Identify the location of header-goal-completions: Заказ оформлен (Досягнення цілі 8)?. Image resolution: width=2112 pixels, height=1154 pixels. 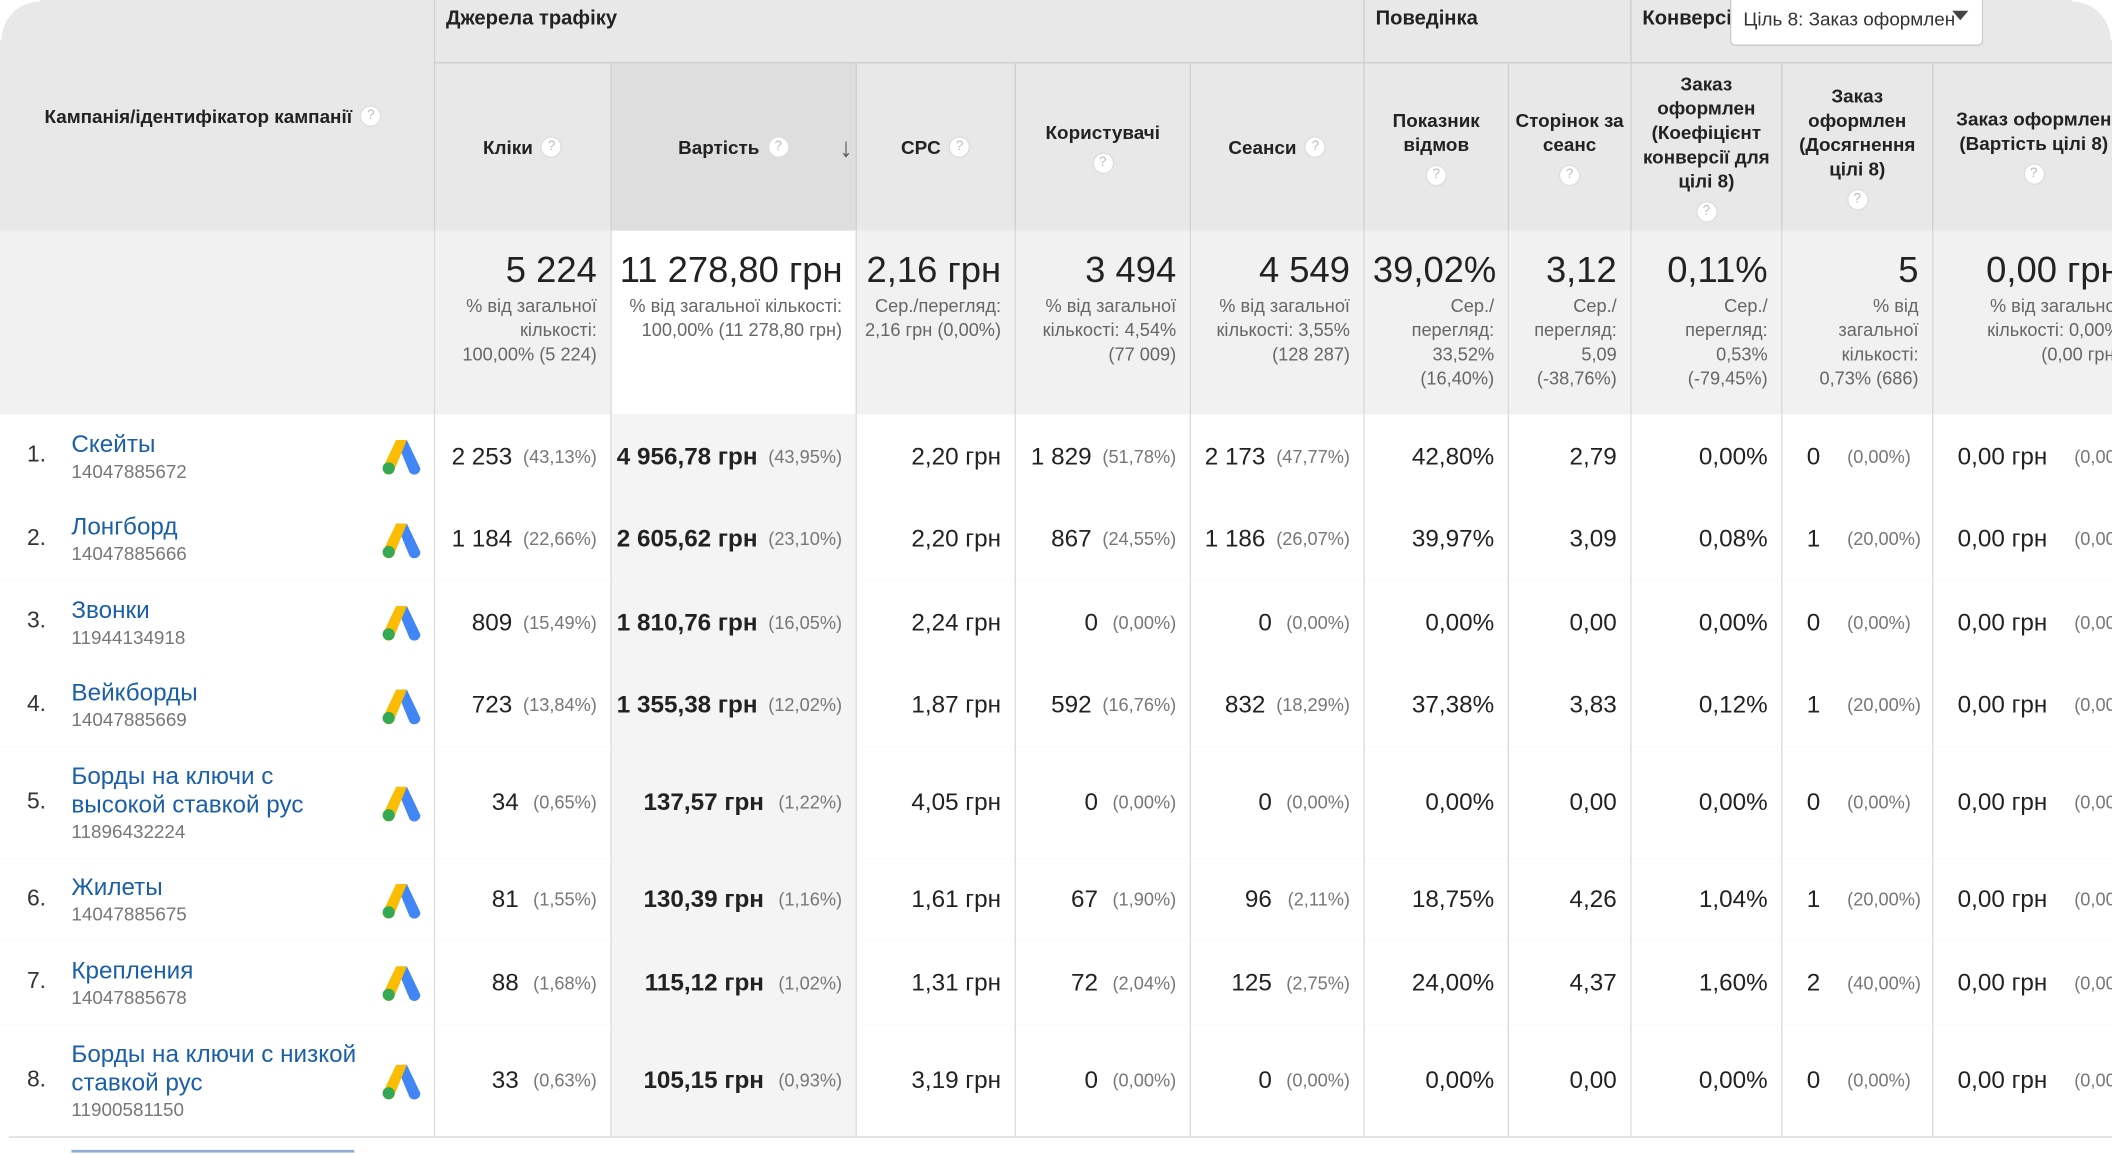
(1857, 146).